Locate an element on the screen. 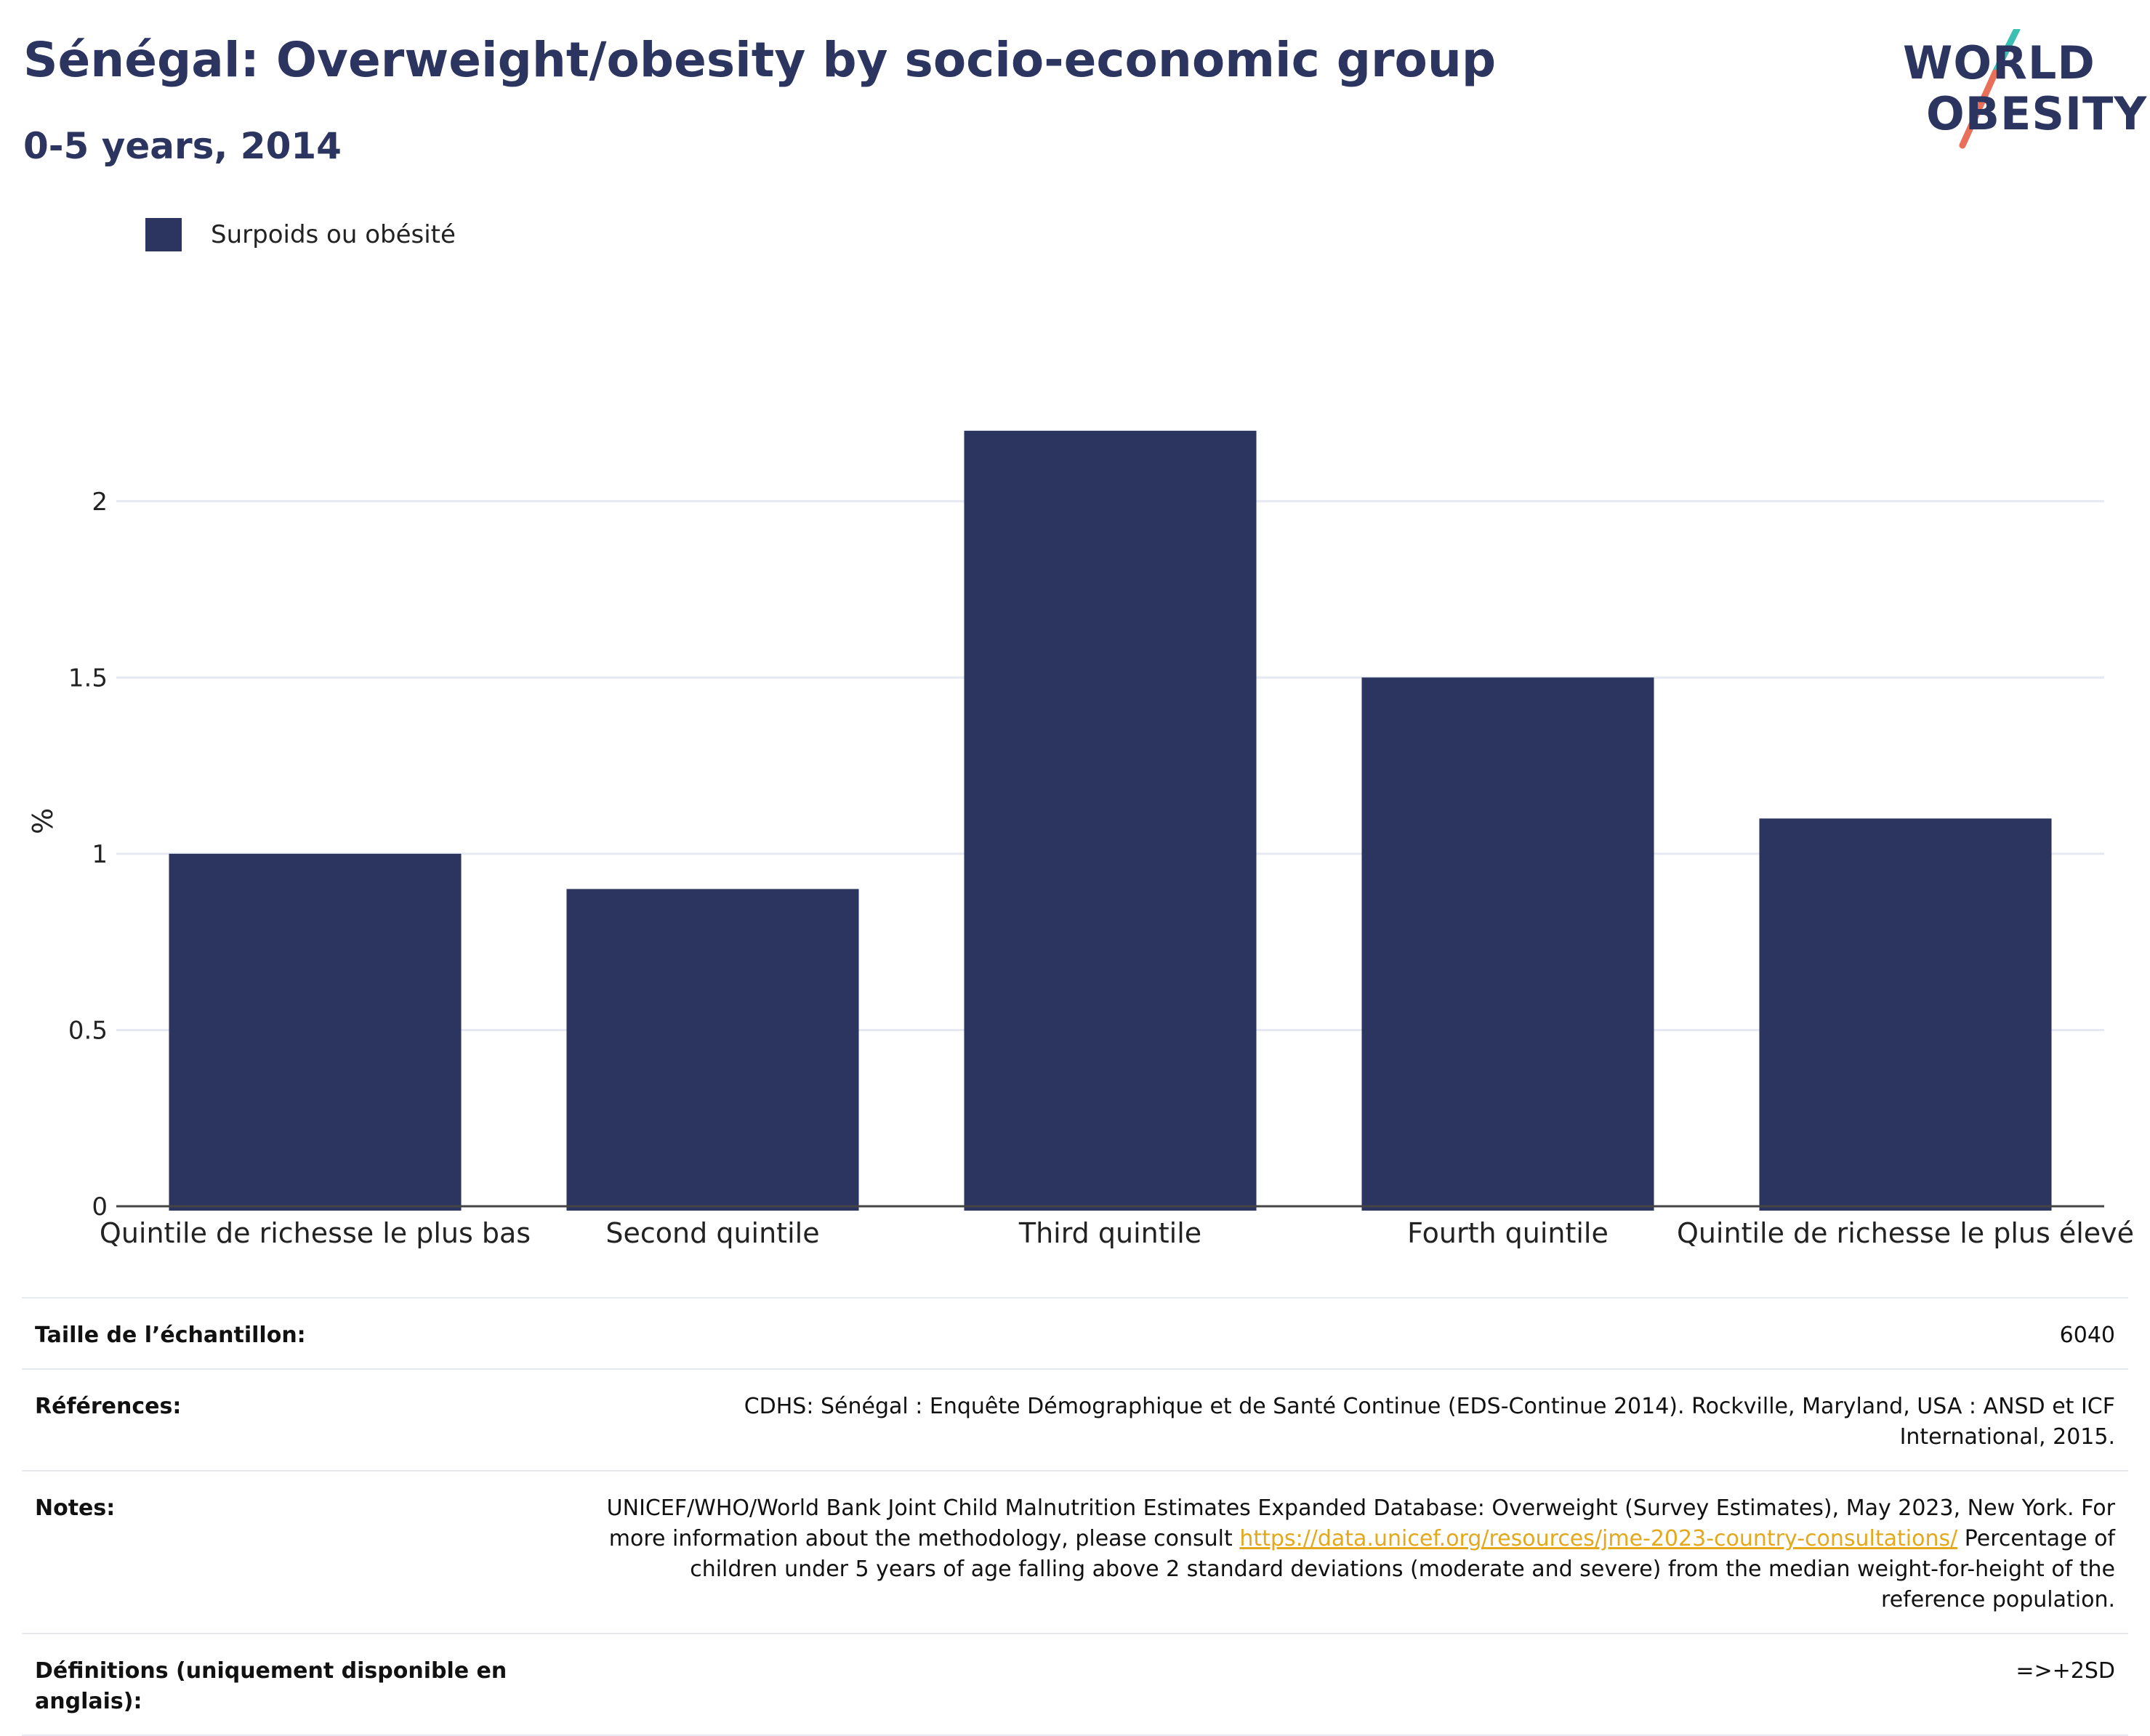 This screenshot has height=1736, width=2150. chart-legend: Surpoids ou obésité is located at coordinates (300, 234).